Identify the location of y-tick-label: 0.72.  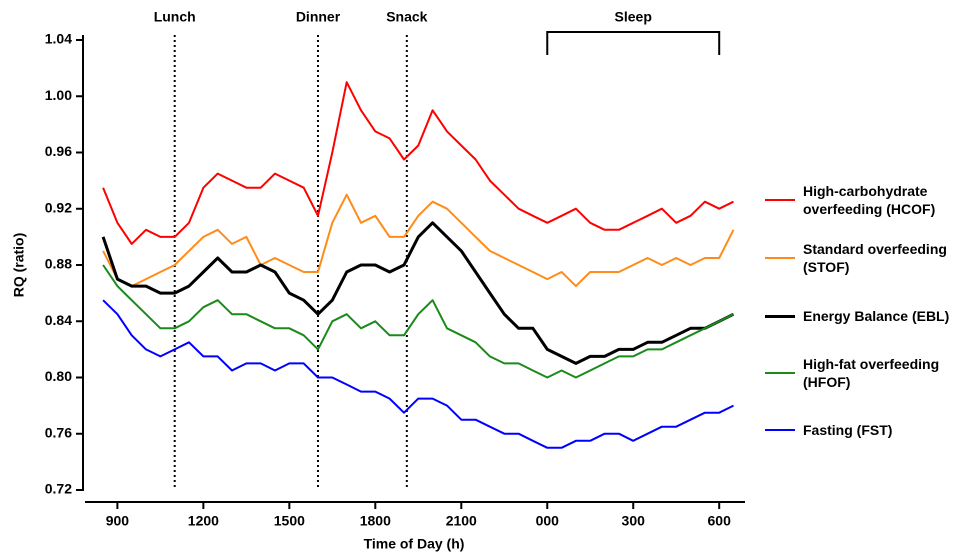
(58, 489).